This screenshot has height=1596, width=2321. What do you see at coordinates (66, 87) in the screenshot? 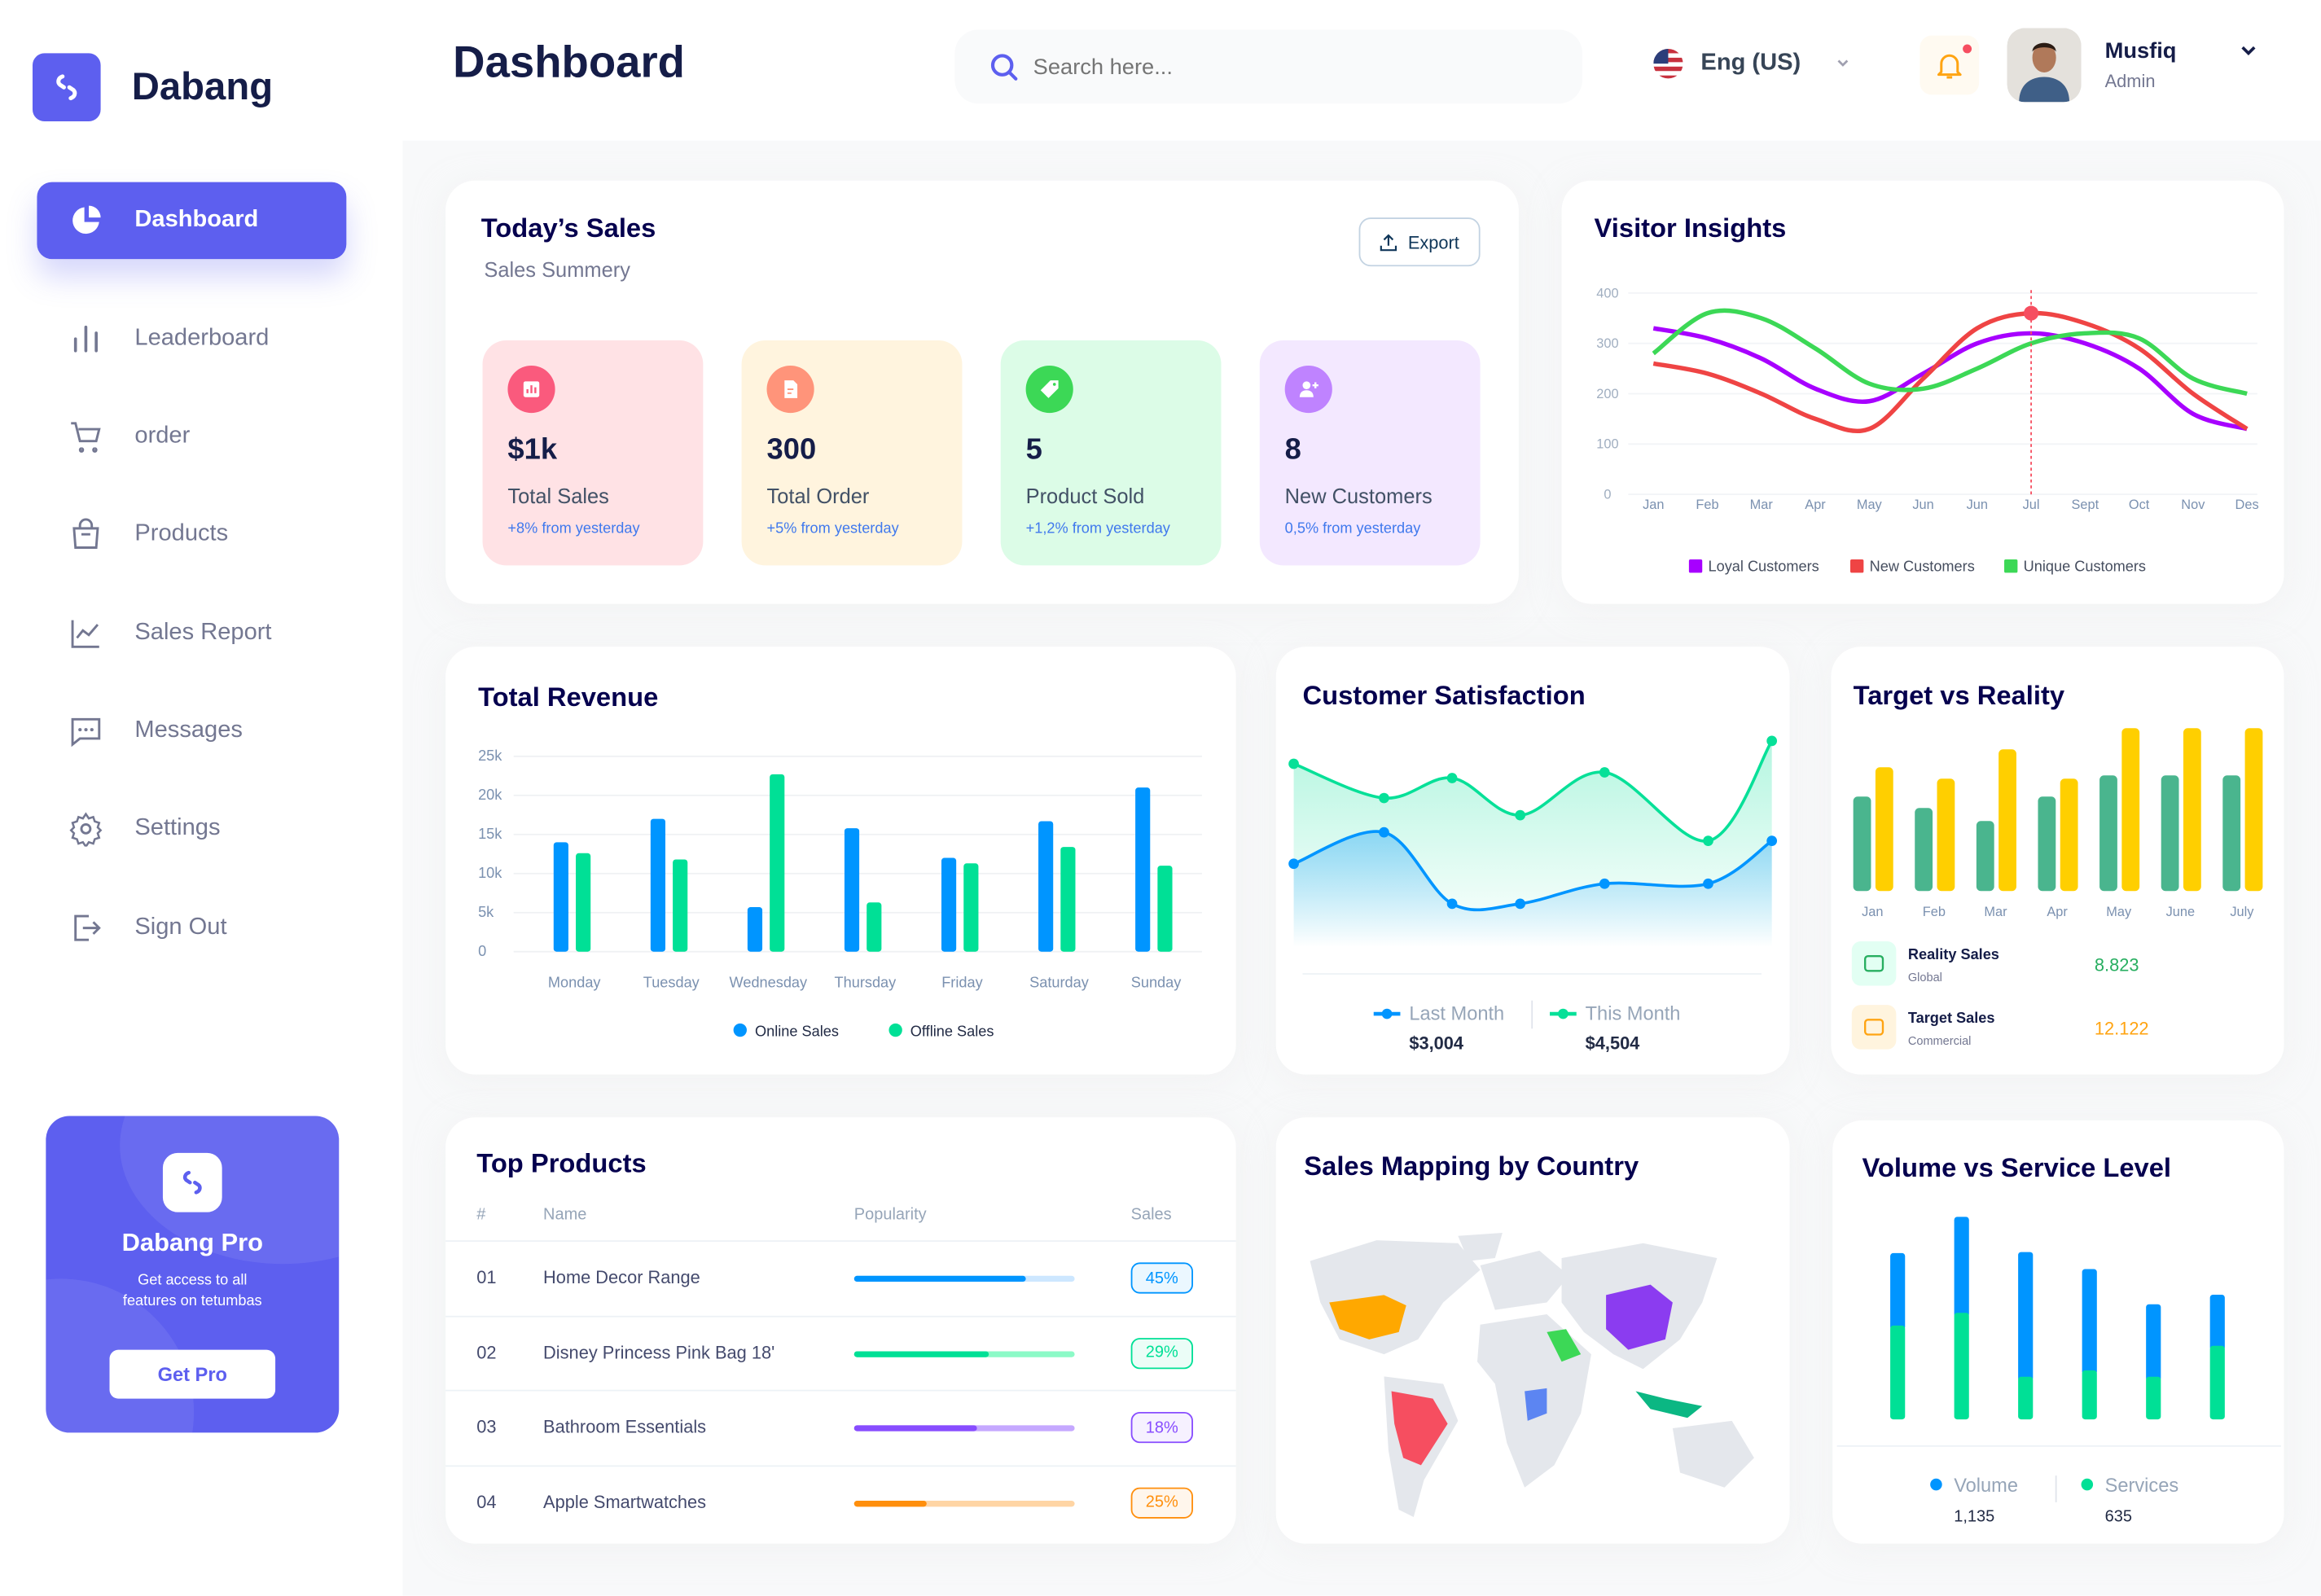
I see `dabang-logo-icon` at bounding box center [66, 87].